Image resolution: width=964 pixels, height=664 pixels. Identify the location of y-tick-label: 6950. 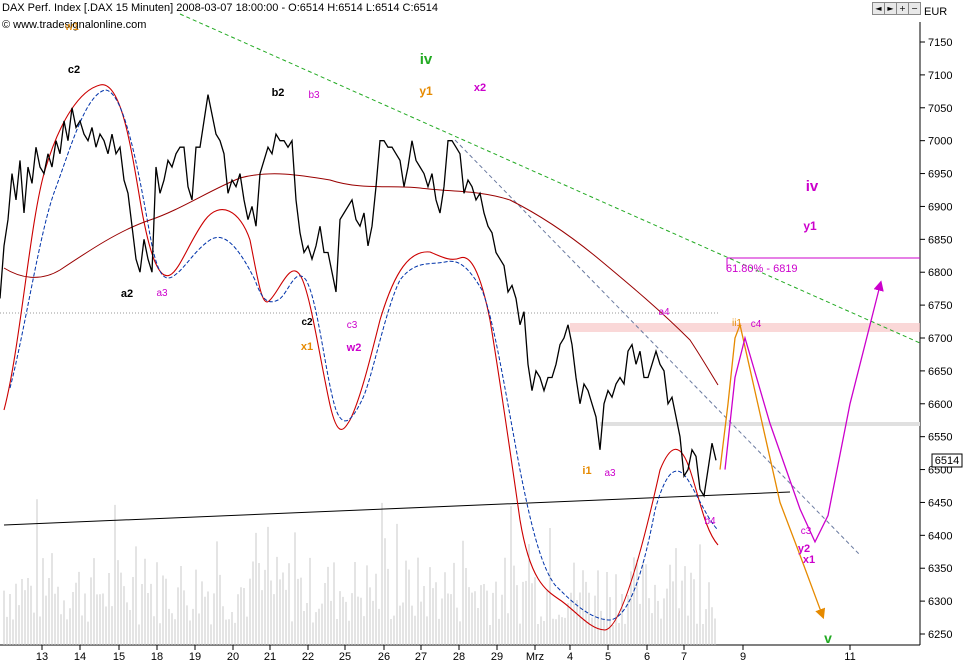
(940, 175).